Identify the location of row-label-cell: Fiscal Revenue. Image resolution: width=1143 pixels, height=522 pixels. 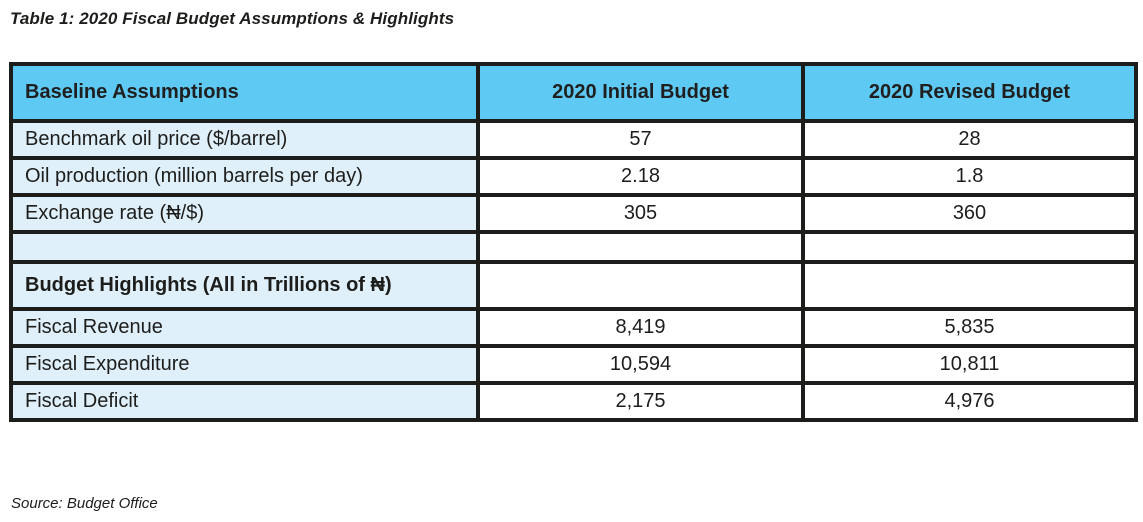
(244, 327).